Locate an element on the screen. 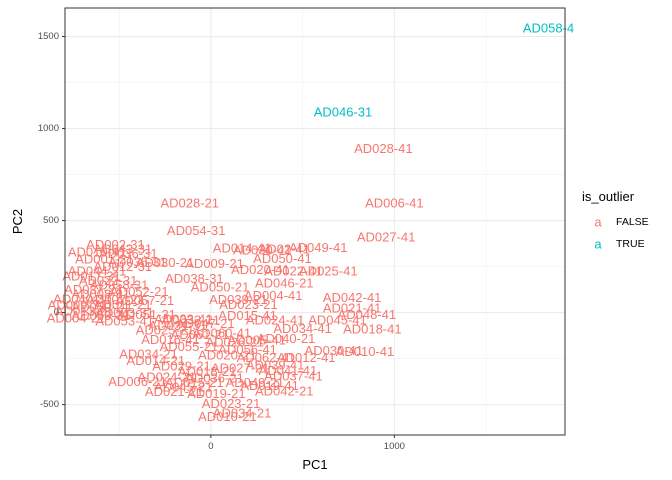  point-label: AD027-41 is located at coordinates (386, 236).